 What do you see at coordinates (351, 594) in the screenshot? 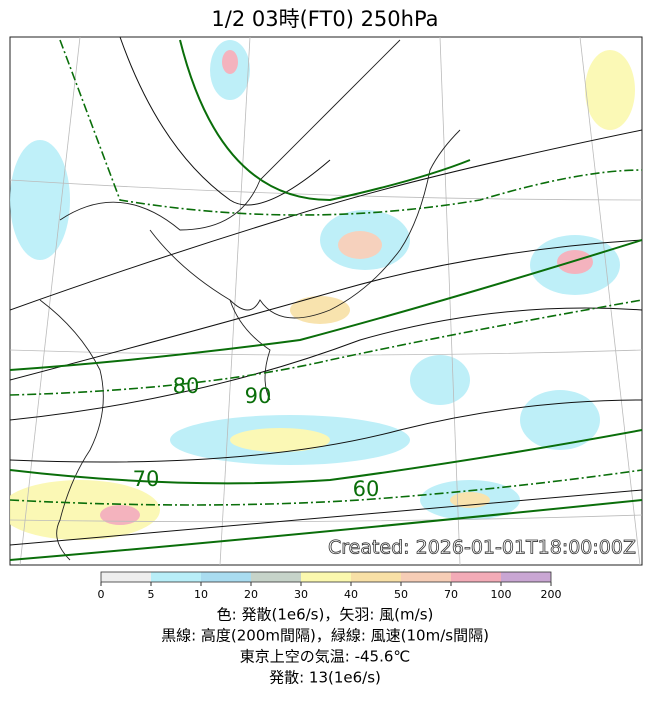
I see `colorbar-tick-label: 40` at bounding box center [351, 594].